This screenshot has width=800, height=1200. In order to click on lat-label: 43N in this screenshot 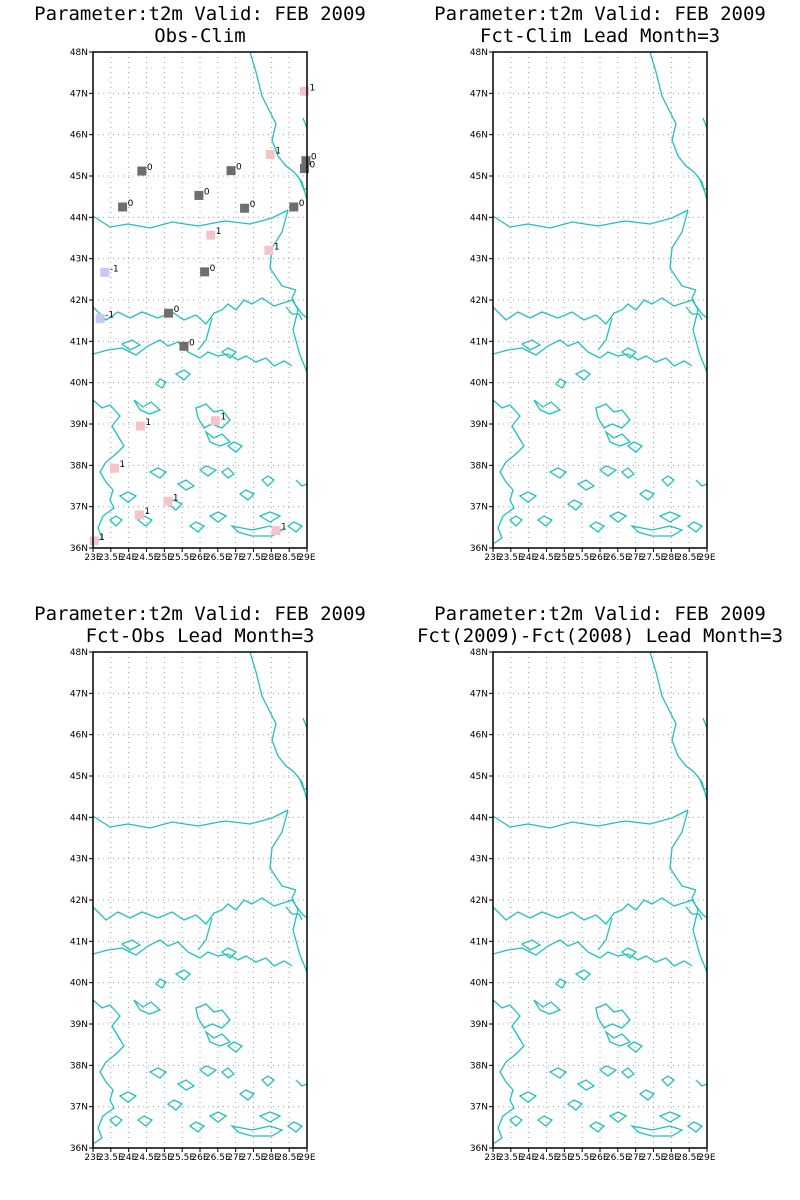, I will do `click(479, 260)`.